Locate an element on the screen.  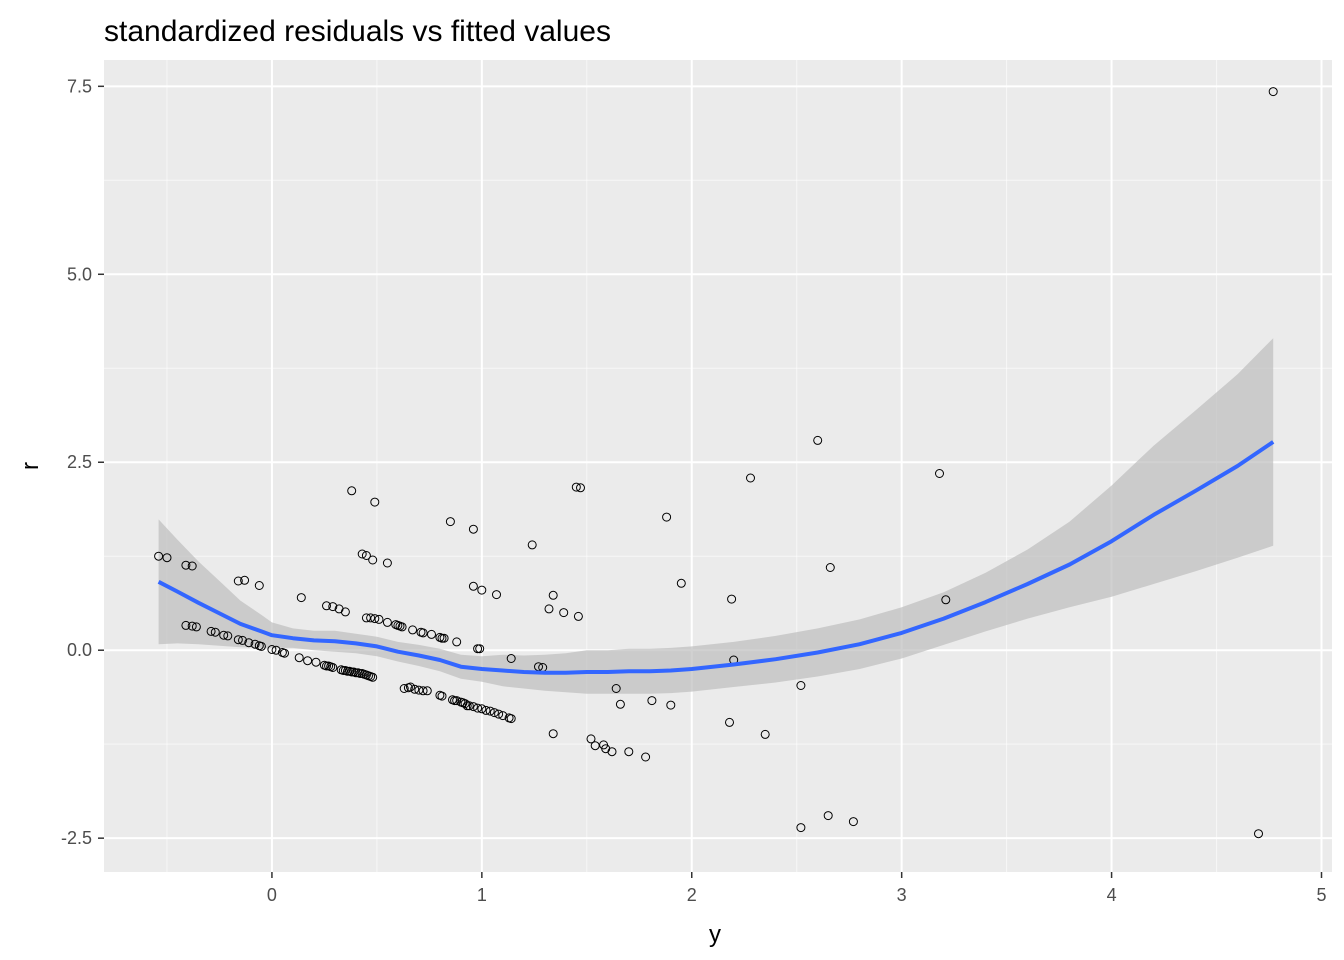
y-tick-label: 2.5 is located at coordinates (79, 462).